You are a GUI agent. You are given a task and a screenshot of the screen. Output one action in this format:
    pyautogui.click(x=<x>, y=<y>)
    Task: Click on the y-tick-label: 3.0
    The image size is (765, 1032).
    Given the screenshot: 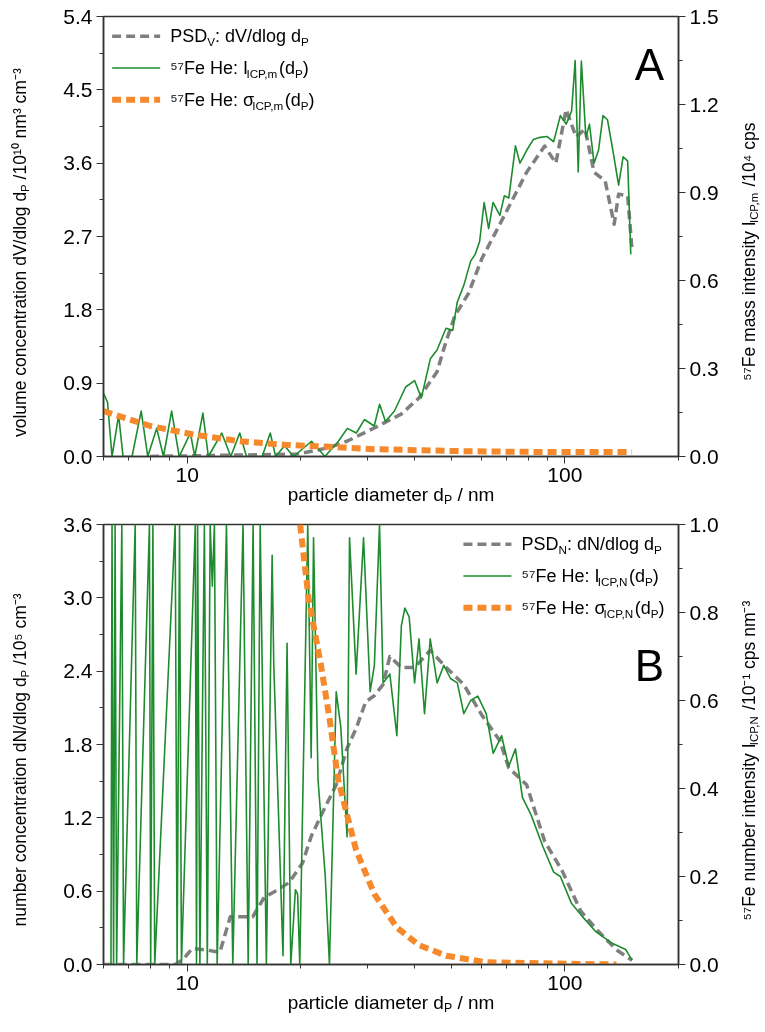 What is the action you would take?
    pyautogui.click(x=78, y=597)
    